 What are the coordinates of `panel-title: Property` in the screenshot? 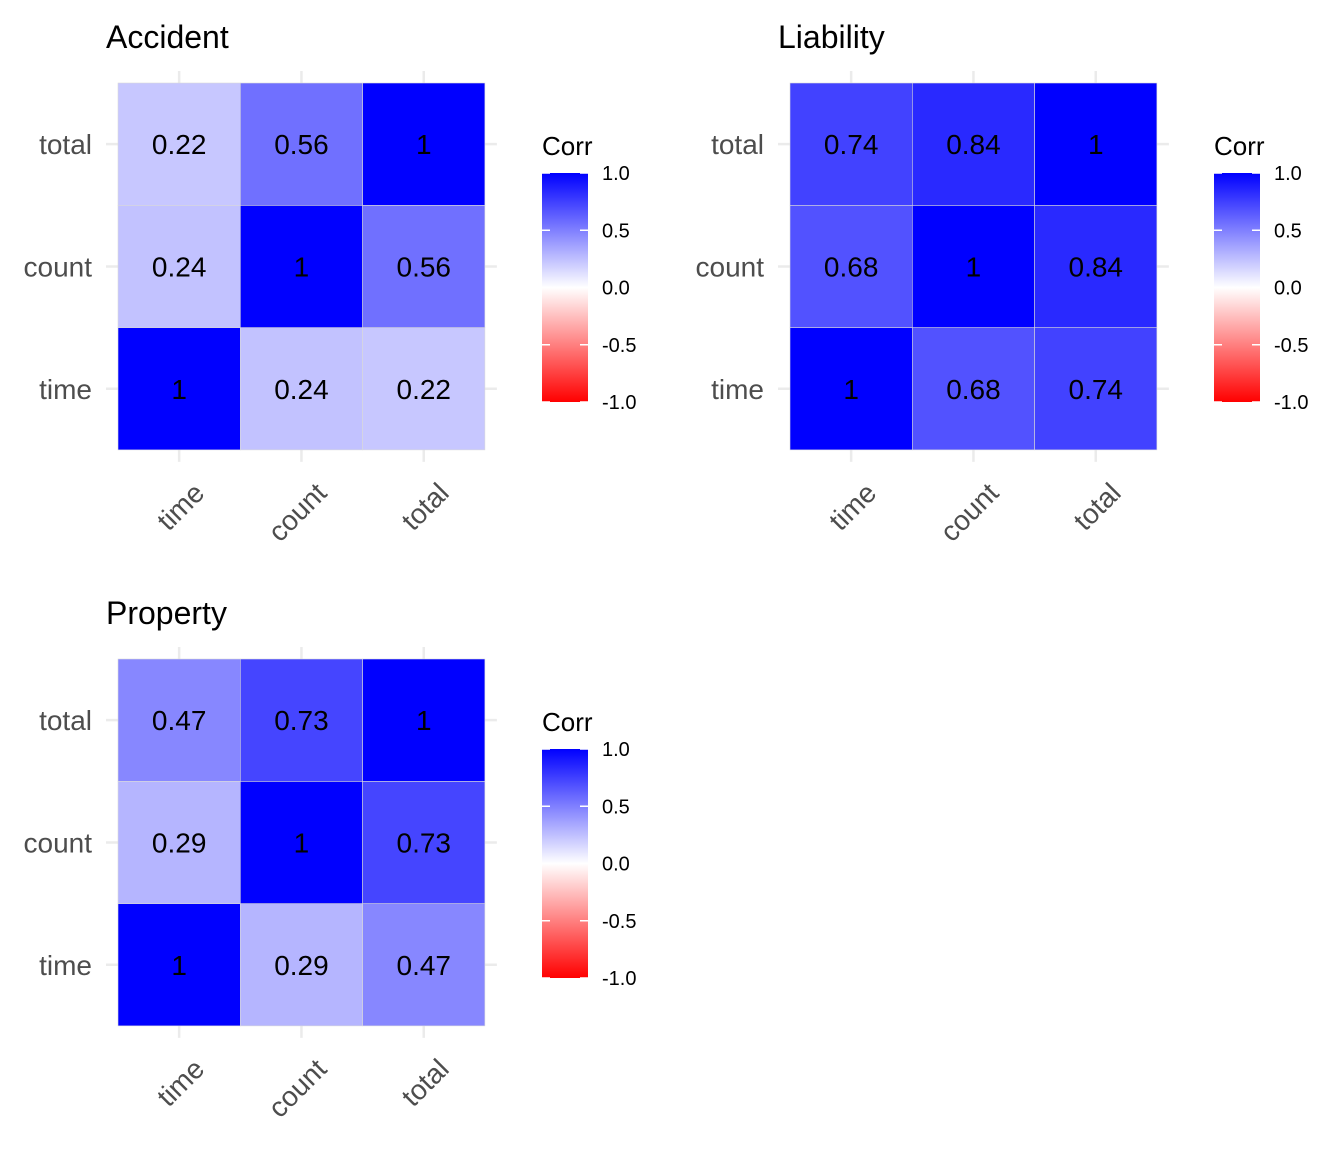 It's located at (166, 613).